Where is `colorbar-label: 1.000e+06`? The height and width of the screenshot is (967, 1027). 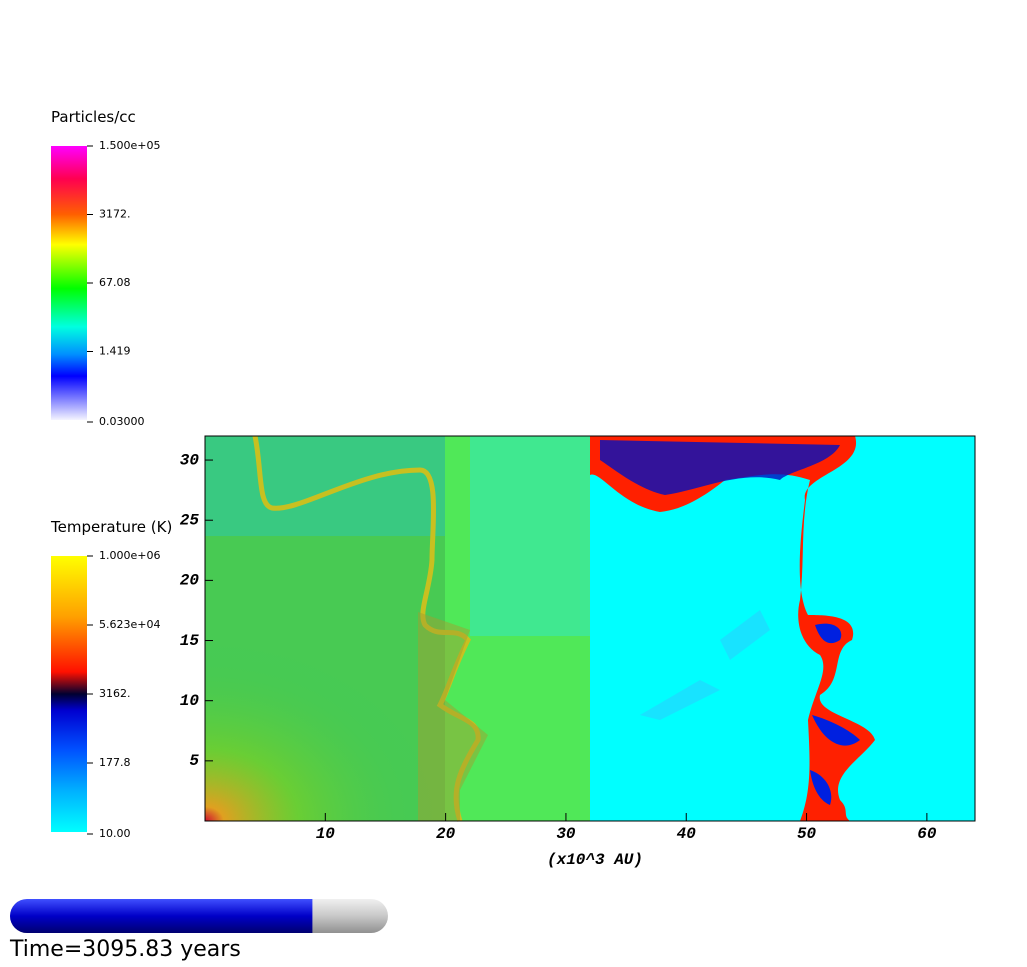
colorbar-label: 1.000e+06 is located at coordinates (129, 555).